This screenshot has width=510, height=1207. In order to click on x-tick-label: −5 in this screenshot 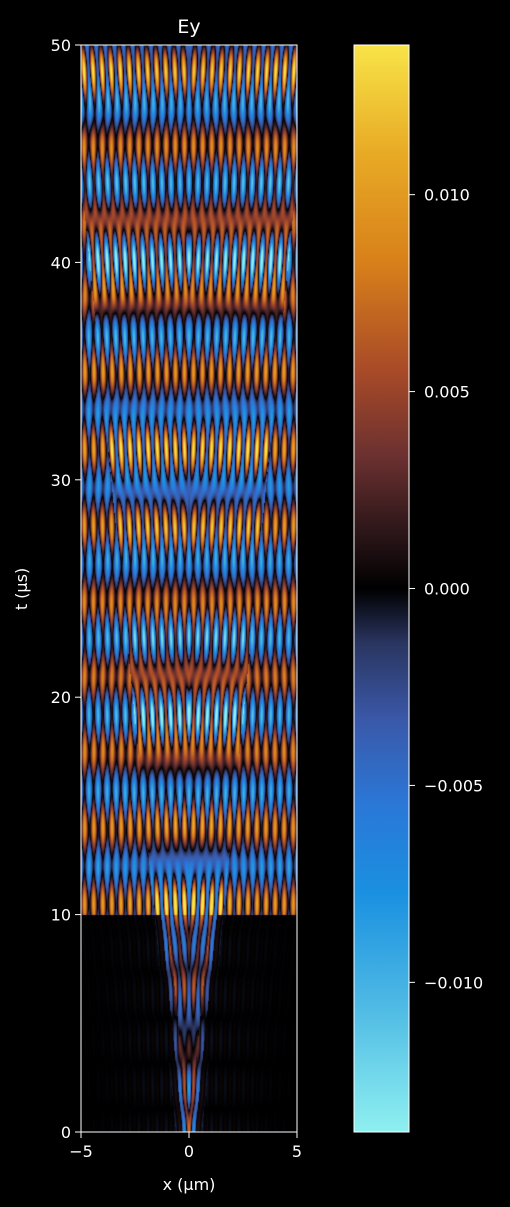, I will do `click(81, 1151)`.